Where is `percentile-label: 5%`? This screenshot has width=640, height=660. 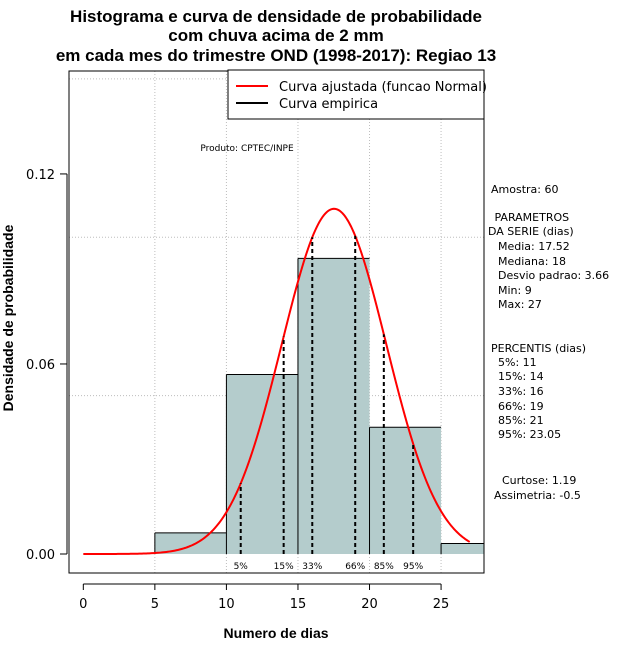
percentile-label: 5% is located at coordinates (241, 567).